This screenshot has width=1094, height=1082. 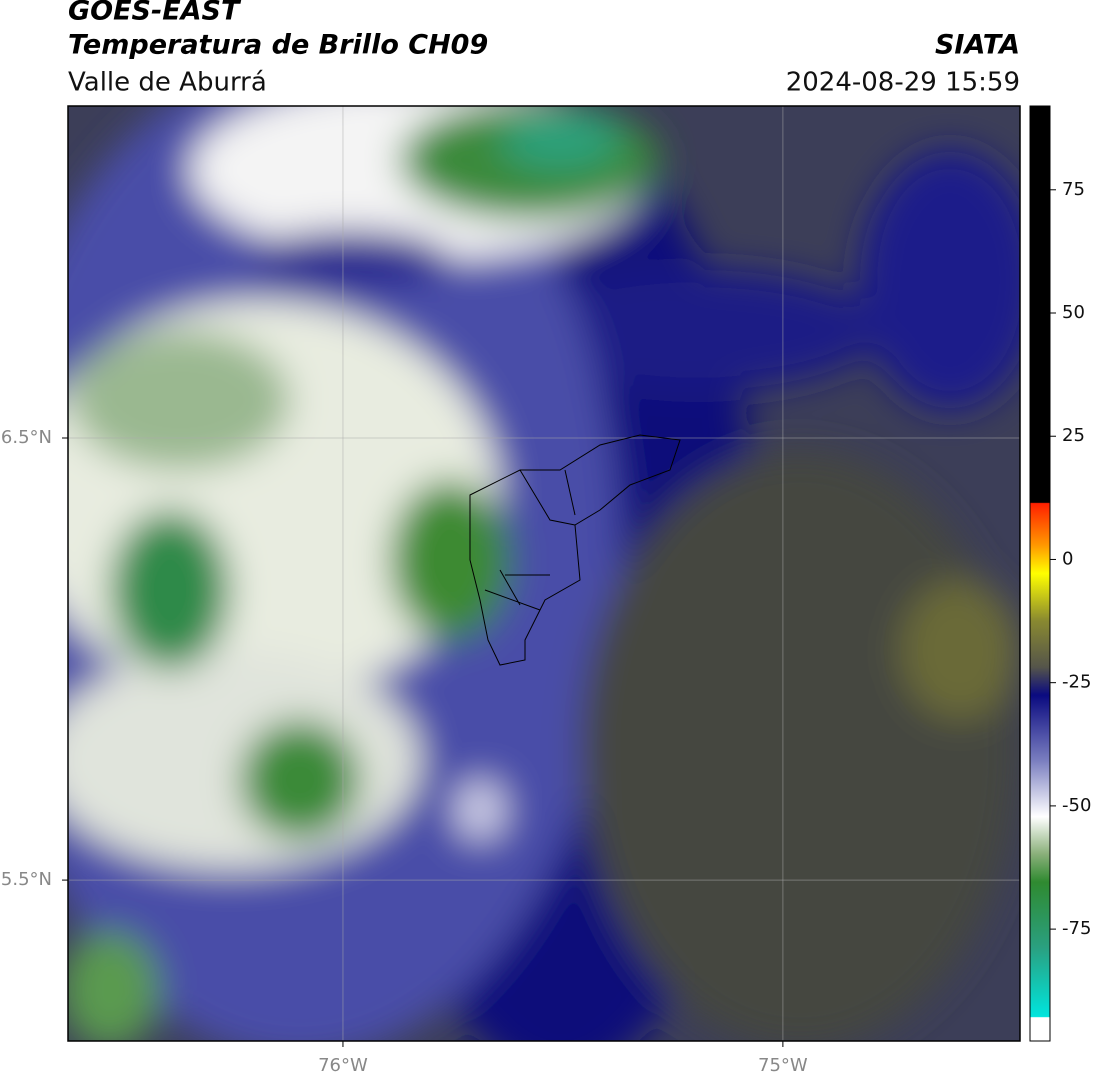 What do you see at coordinates (343, 1065) in the screenshot?
I see `lon-tick-label: 76°W` at bounding box center [343, 1065].